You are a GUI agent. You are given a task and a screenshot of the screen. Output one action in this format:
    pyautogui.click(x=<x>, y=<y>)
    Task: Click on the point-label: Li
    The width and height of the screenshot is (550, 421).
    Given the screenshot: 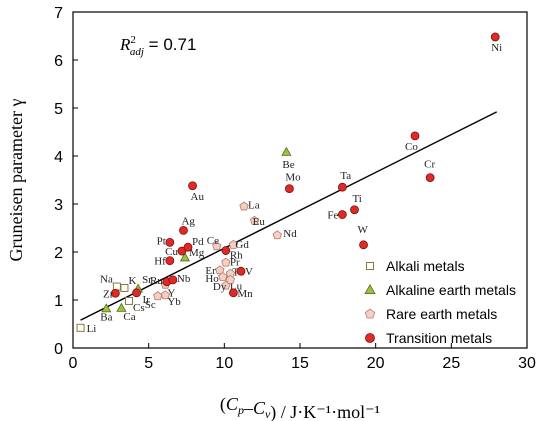 What is the action you would take?
    pyautogui.click(x=92, y=329)
    